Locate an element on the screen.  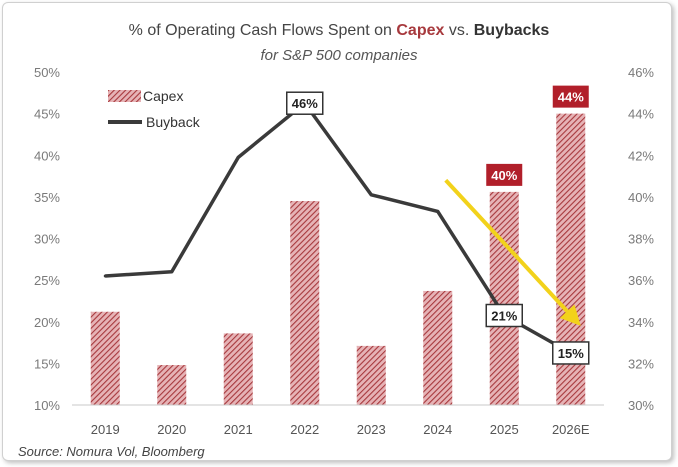
source-note: Source: Nomura Vol, Bloomberg is located at coordinates (111, 451).